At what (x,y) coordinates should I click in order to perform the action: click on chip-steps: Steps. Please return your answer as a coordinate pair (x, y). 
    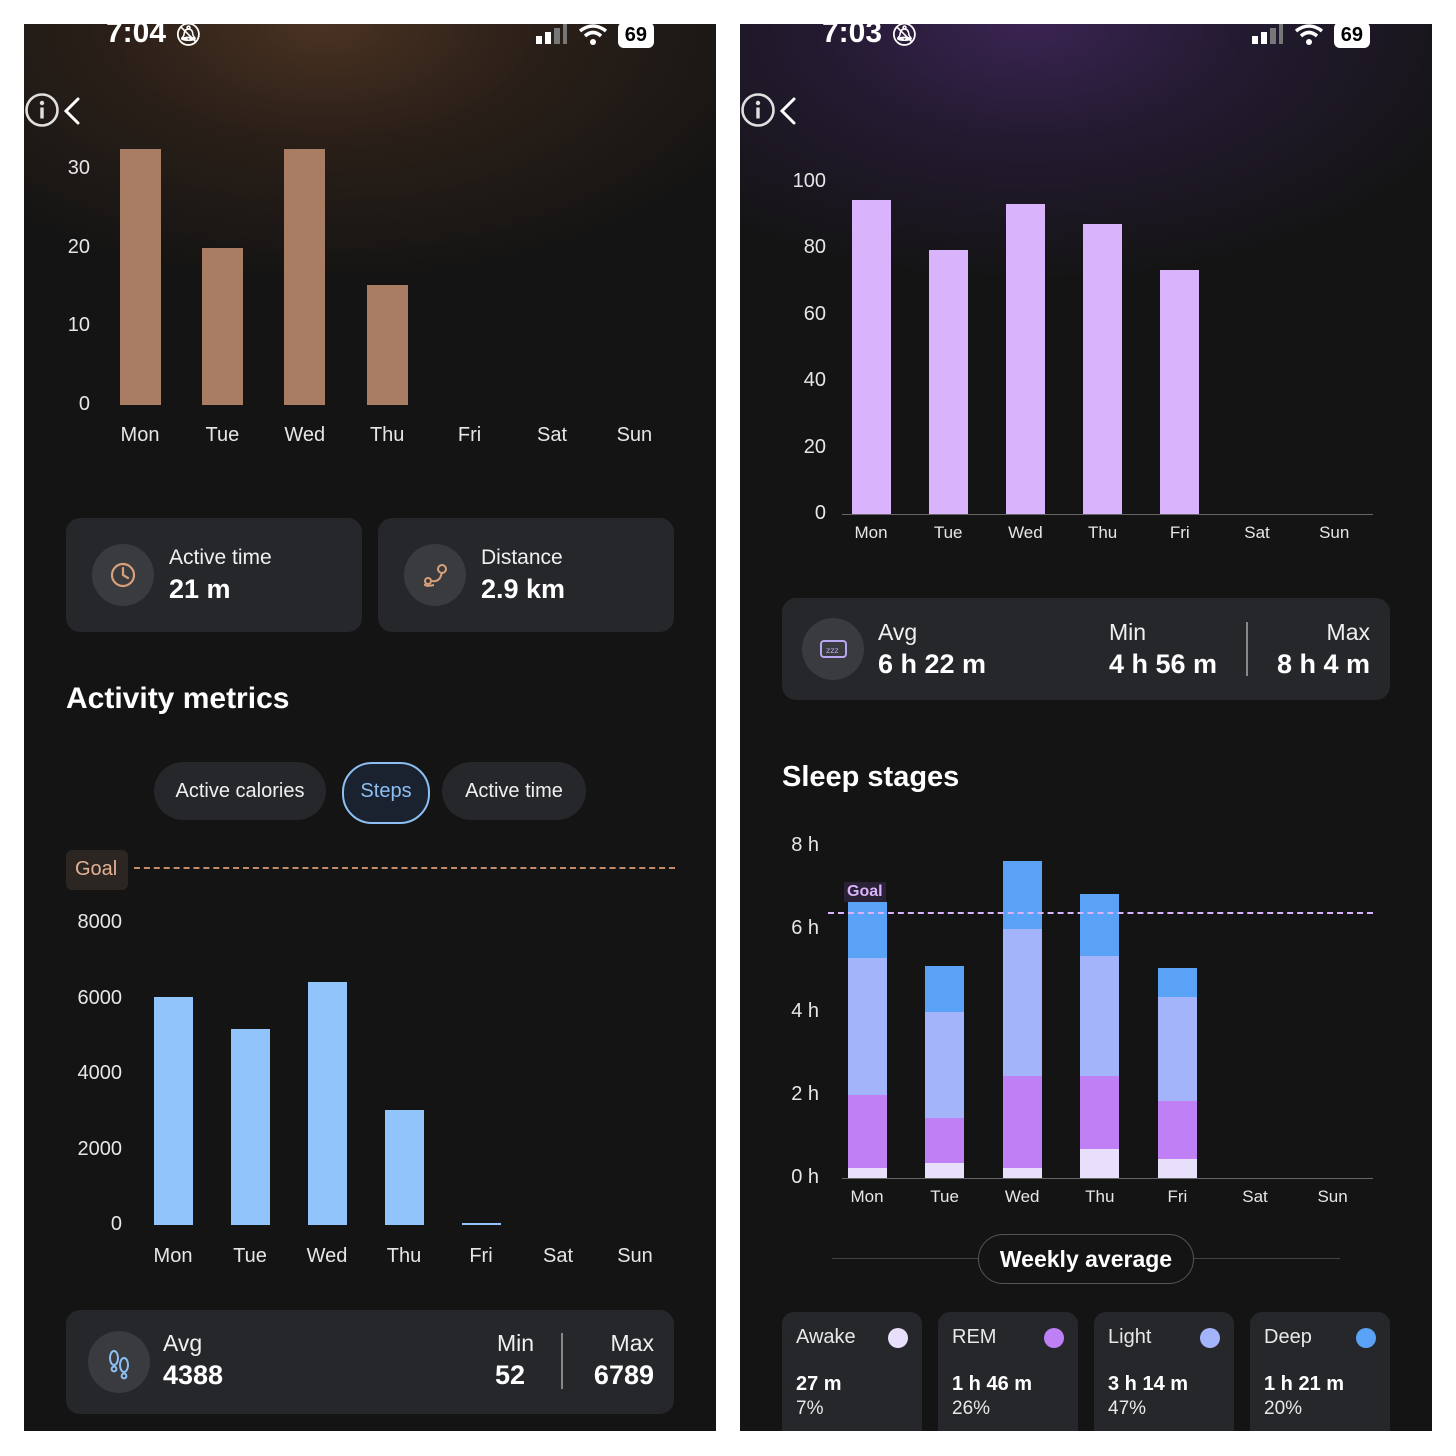
    Looking at the image, I should click on (386, 793).